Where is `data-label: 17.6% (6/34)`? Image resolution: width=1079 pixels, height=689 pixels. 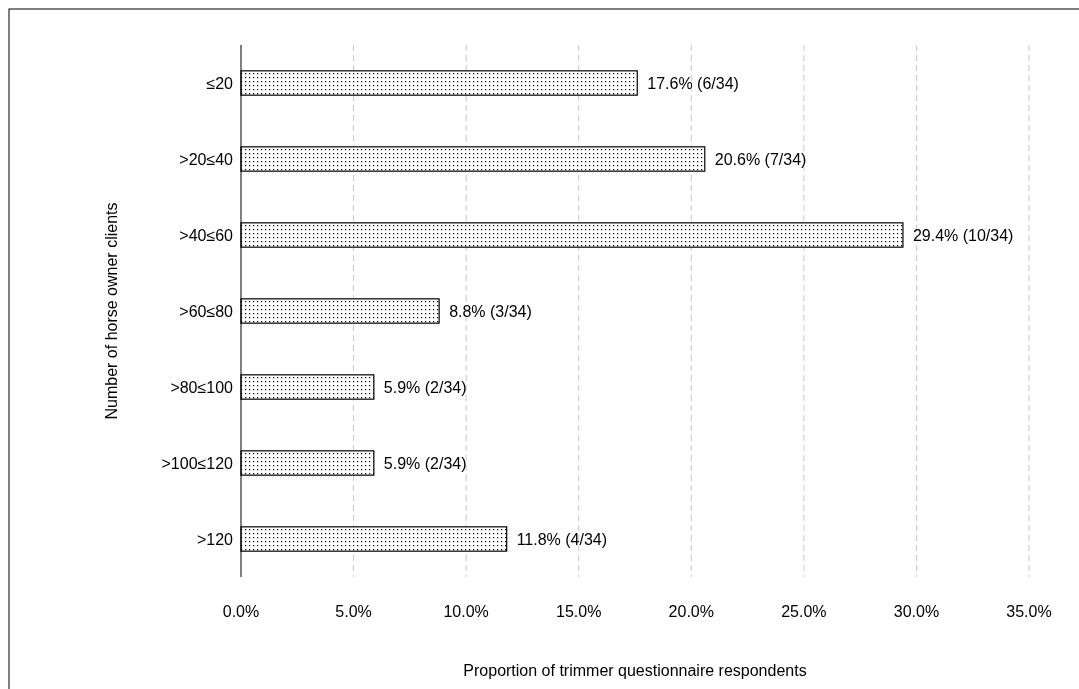
data-label: 17.6% (6/34) is located at coordinates (693, 83).